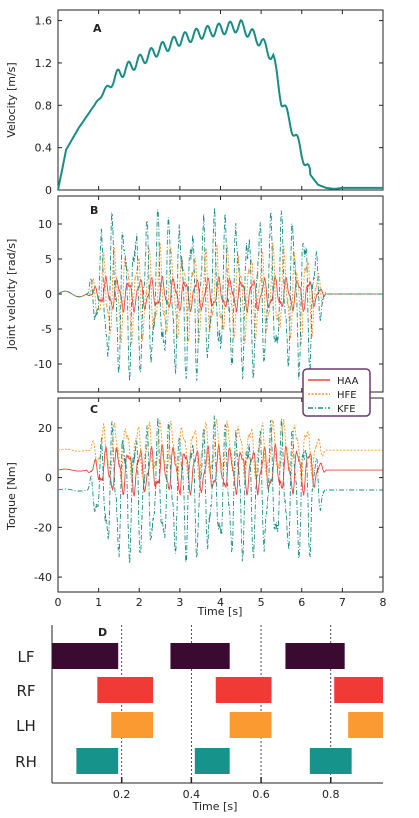 This screenshot has height=818, width=419. What do you see at coordinates (44, 63) in the screenshot?
I see `panel-a-ytick-label: 1.2` at bounding box center [44, 63].